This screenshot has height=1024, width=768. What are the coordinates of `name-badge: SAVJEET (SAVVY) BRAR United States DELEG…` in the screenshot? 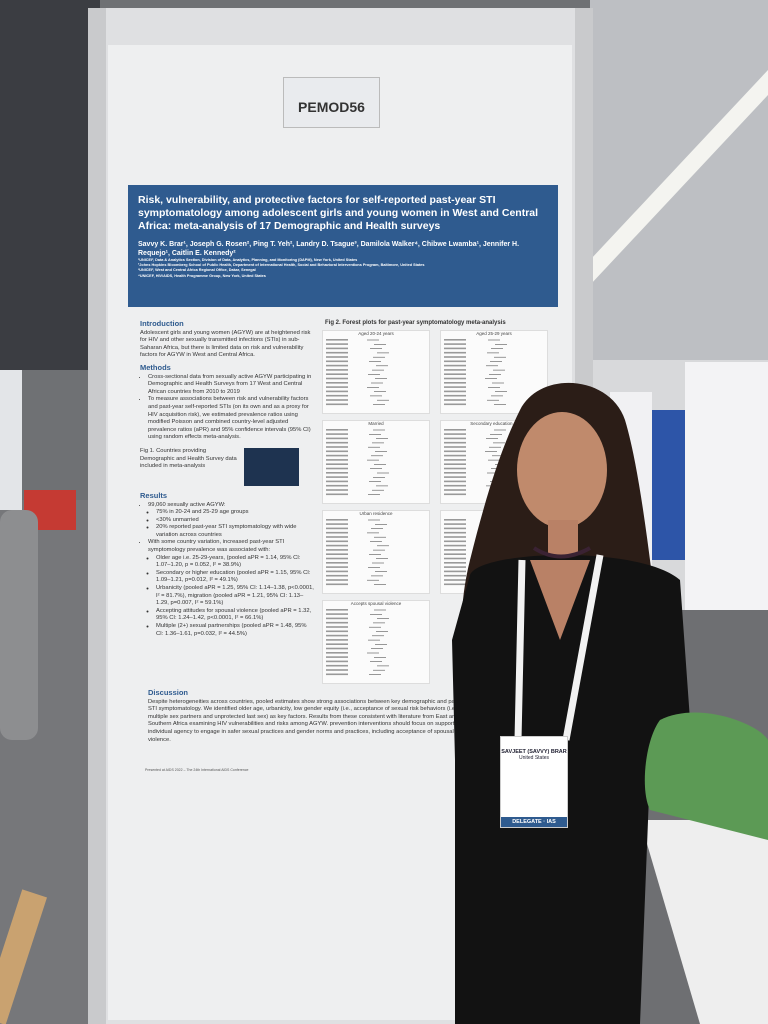 It's located at (534, 782).